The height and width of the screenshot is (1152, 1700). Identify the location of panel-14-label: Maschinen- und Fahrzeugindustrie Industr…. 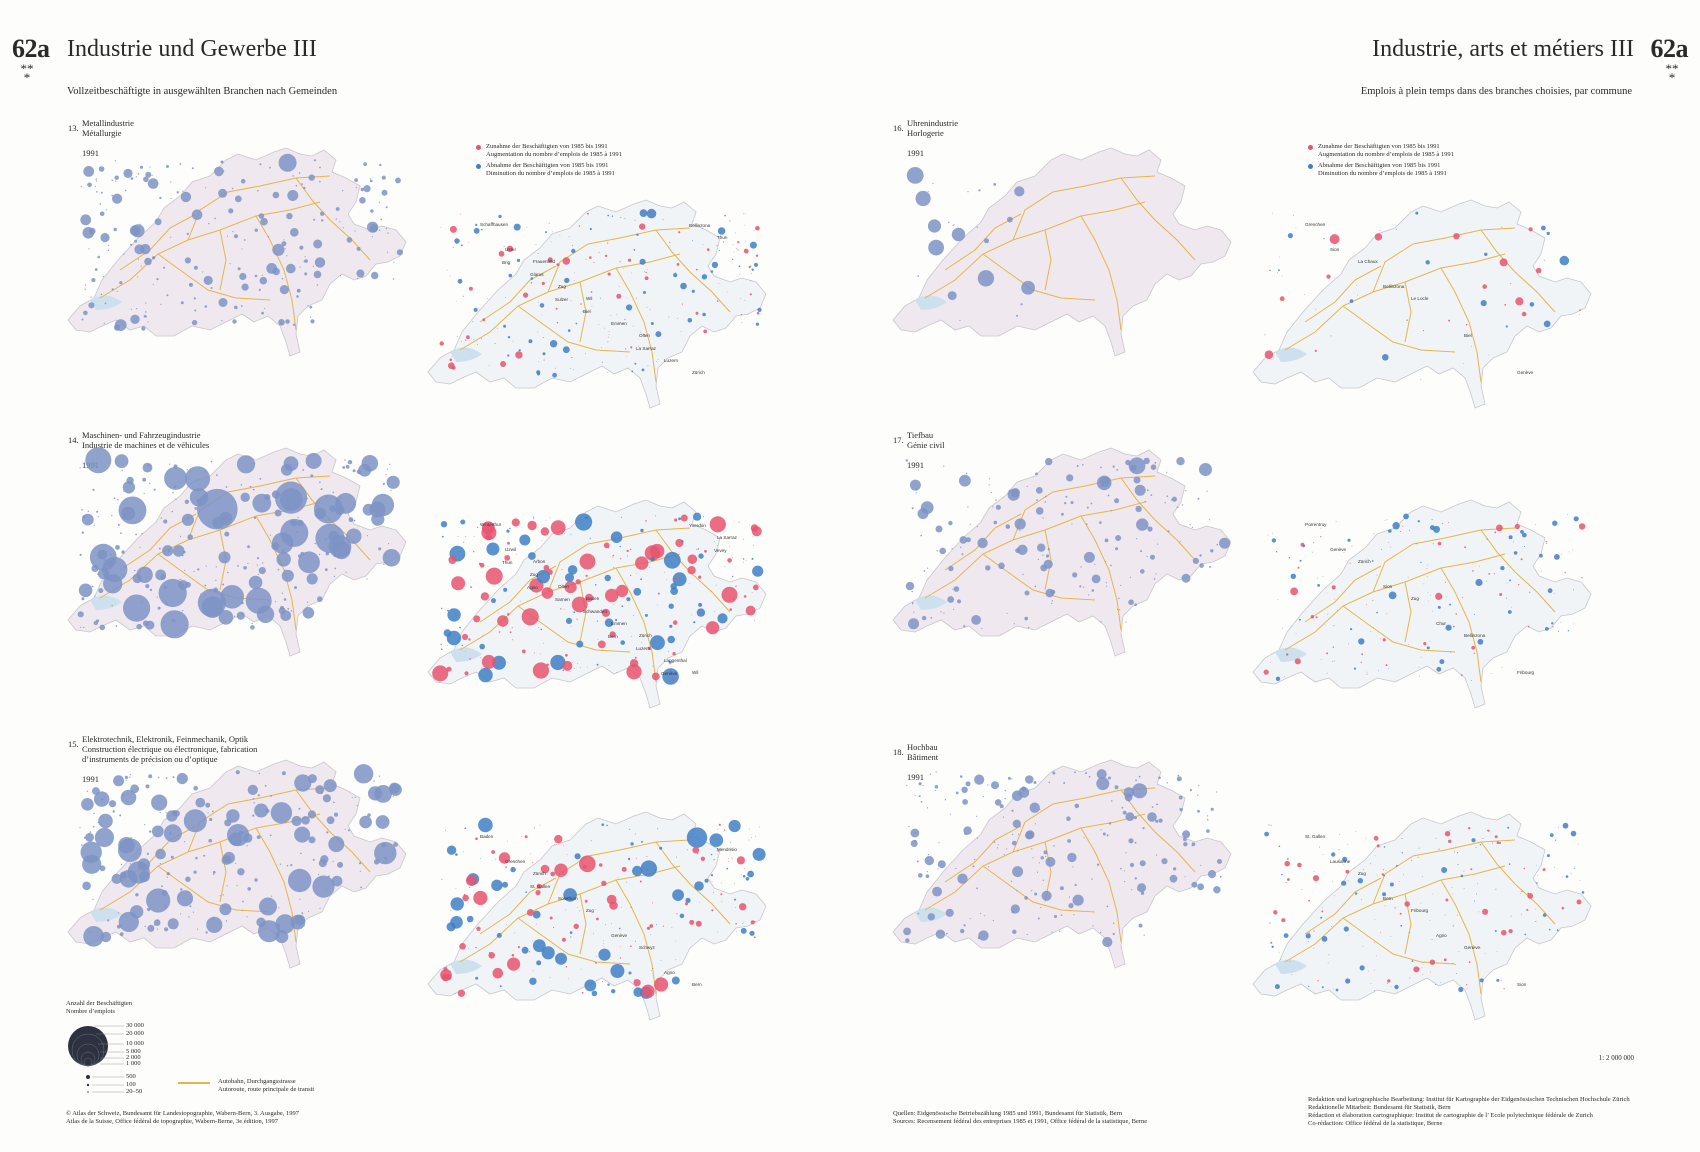
(146, 440).